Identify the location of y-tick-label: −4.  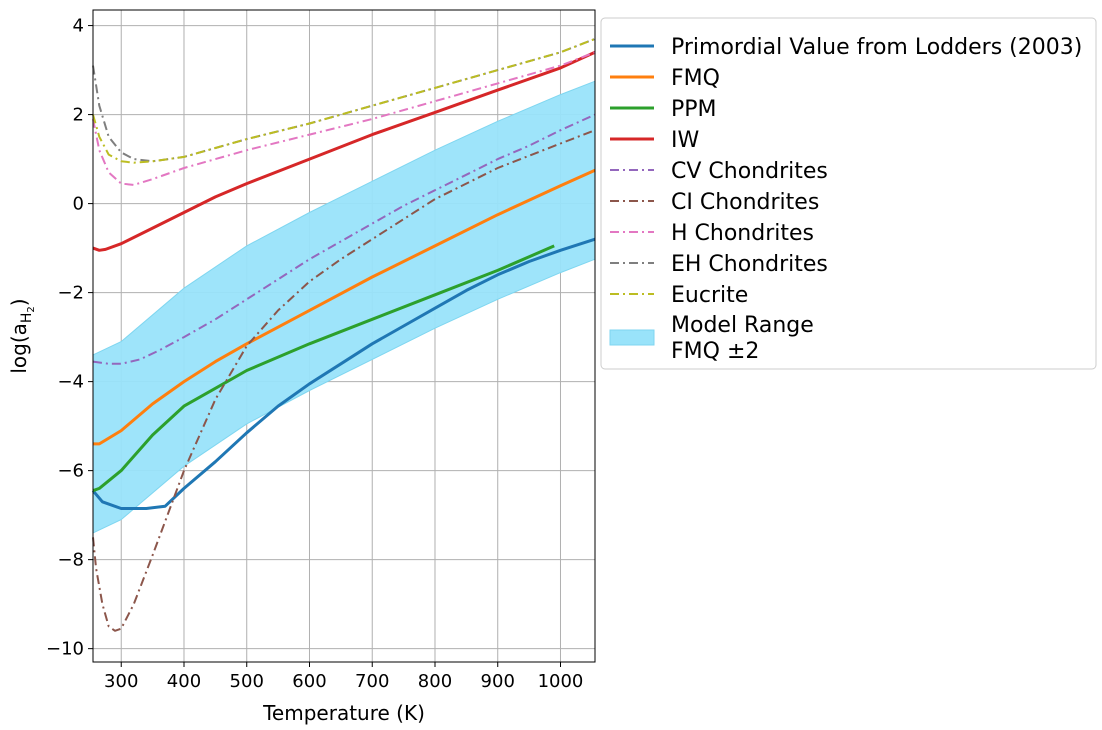
(70, 382).